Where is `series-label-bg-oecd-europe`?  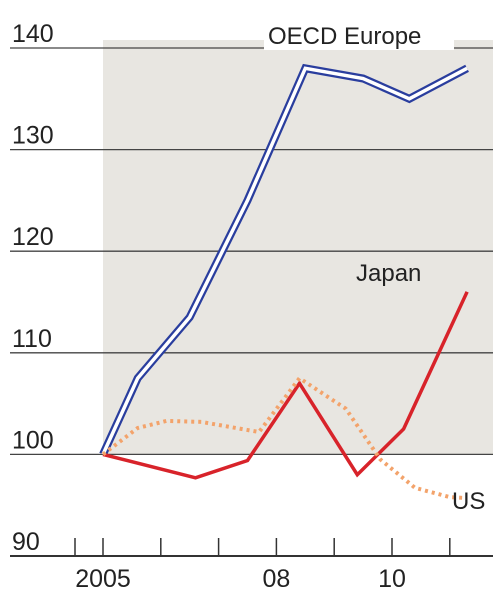 series-label-bg-oecd-europe is located at coordinates (359, 35).